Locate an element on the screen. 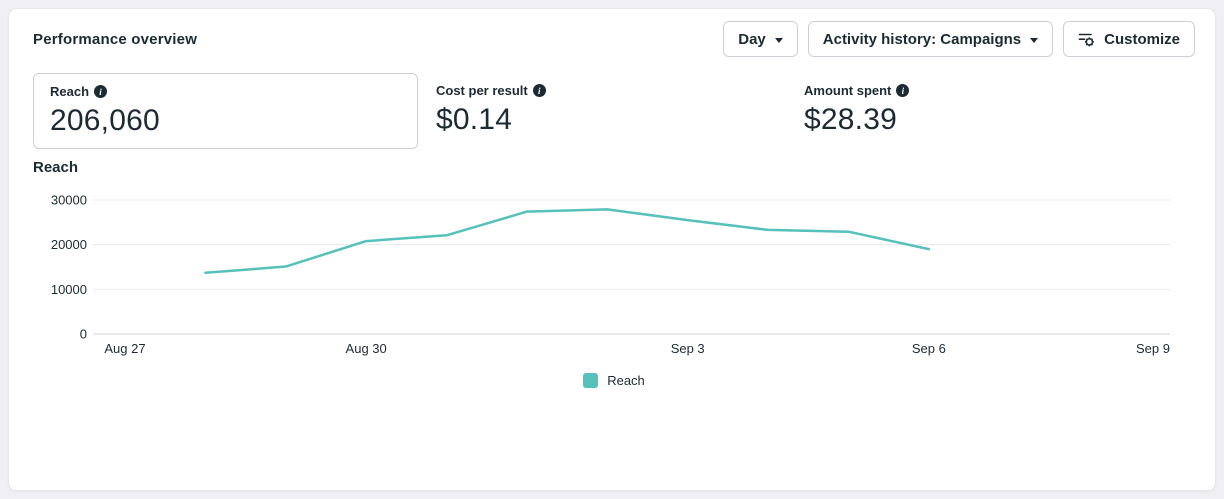 The width and height of the screenshot is (1224, 499). x-axis-tick-label: Sep 3 is located at coordinates (688, 348).